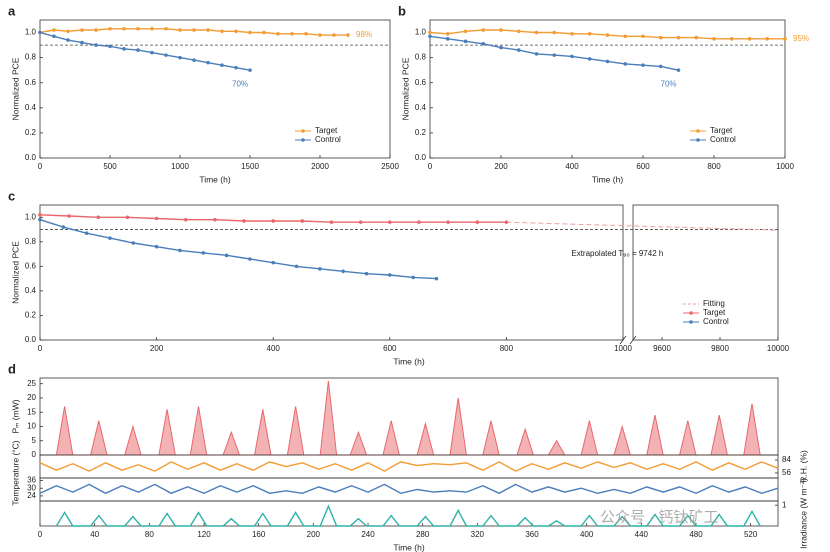 The width and height of the screenshot is (830, 552). What do you see at coordinates (430, 166) in the screenshot?
I see `x-tick-label: 0` at bounding box center [430, 166].